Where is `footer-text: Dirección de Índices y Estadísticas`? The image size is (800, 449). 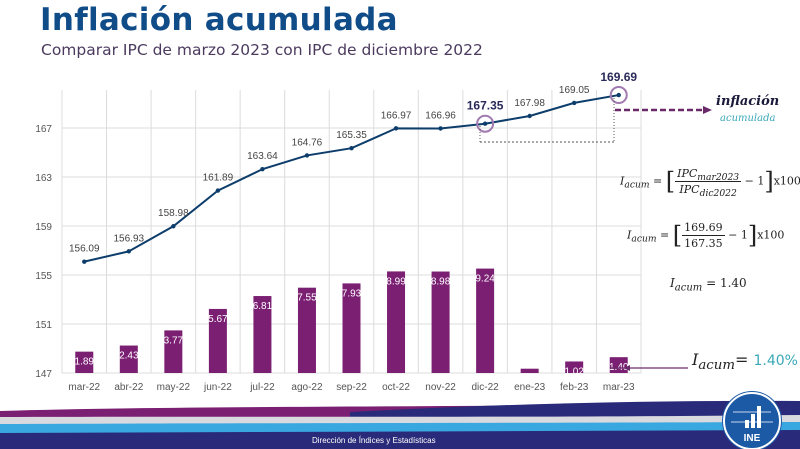 footer-text: Dirección de Índices y Estadísticas is located at coordinates (374, 440).